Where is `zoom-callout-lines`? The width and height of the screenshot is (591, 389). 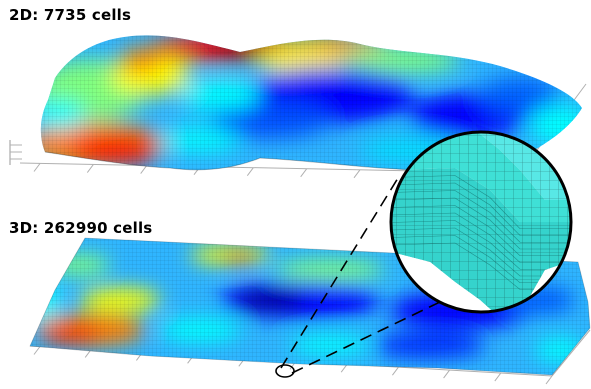 zoom-callout-lines is located at coordinates (360, 275).